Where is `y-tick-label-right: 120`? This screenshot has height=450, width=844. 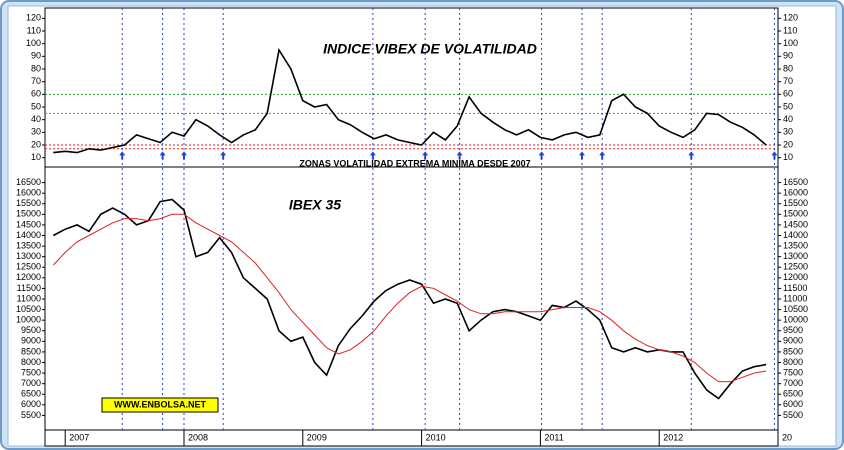 y-tick-label-right: 120 is located at coordinates (790, 18).